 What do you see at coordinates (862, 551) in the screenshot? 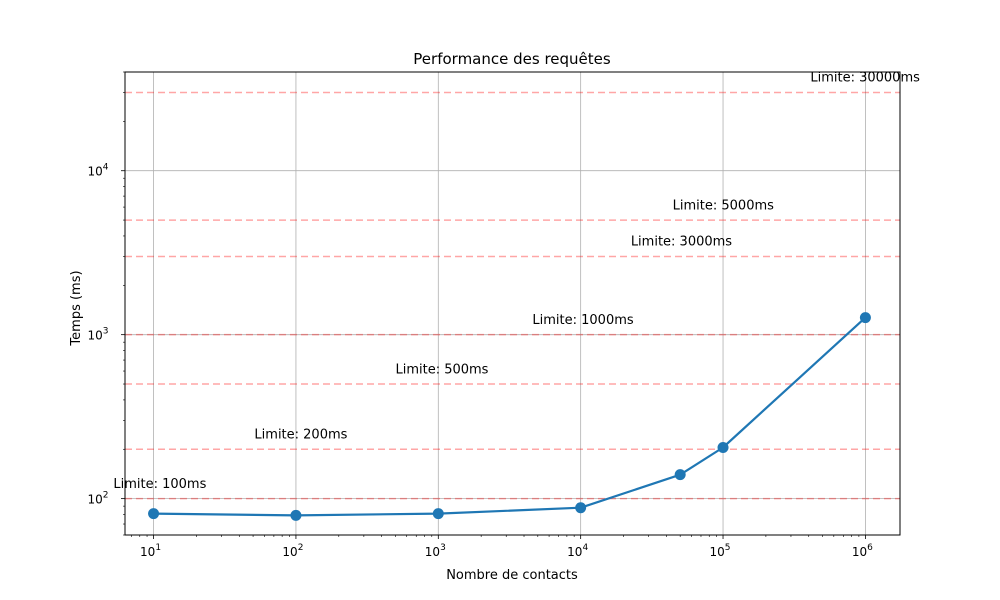
I see `x-tick-label: 10⁶` at bounding box center [862, 551].